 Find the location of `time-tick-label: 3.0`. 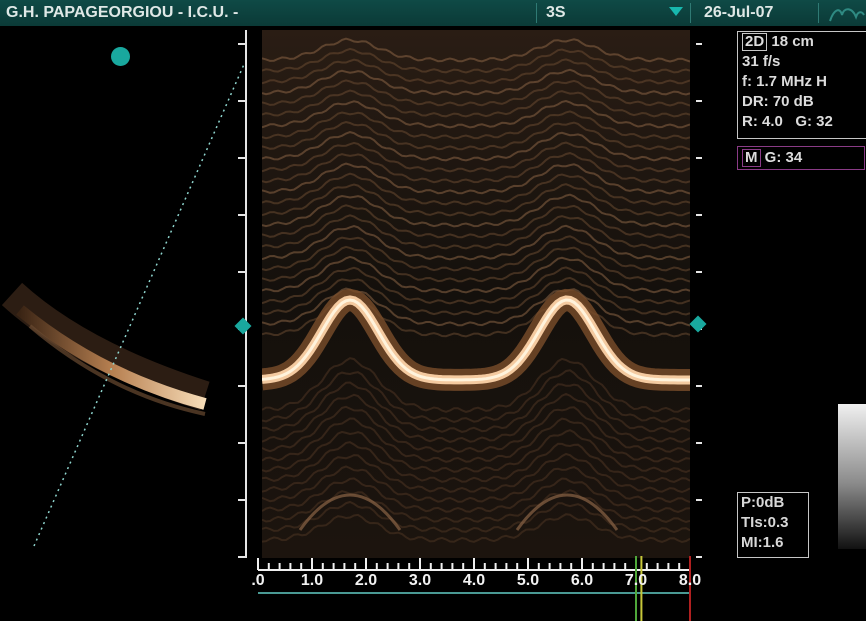

time-tick-label: 3.0 is located at coordinates (420, 580).